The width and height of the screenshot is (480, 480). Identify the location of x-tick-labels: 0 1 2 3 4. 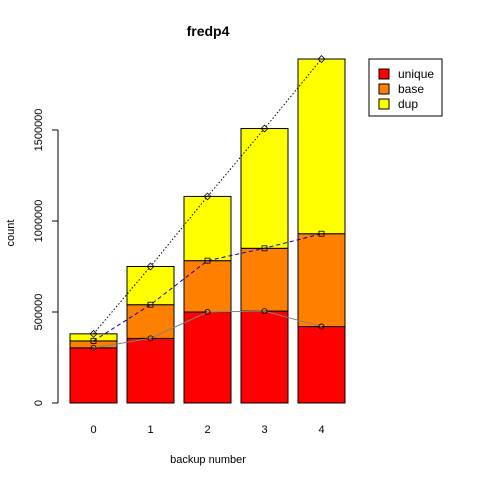
(207, 430).